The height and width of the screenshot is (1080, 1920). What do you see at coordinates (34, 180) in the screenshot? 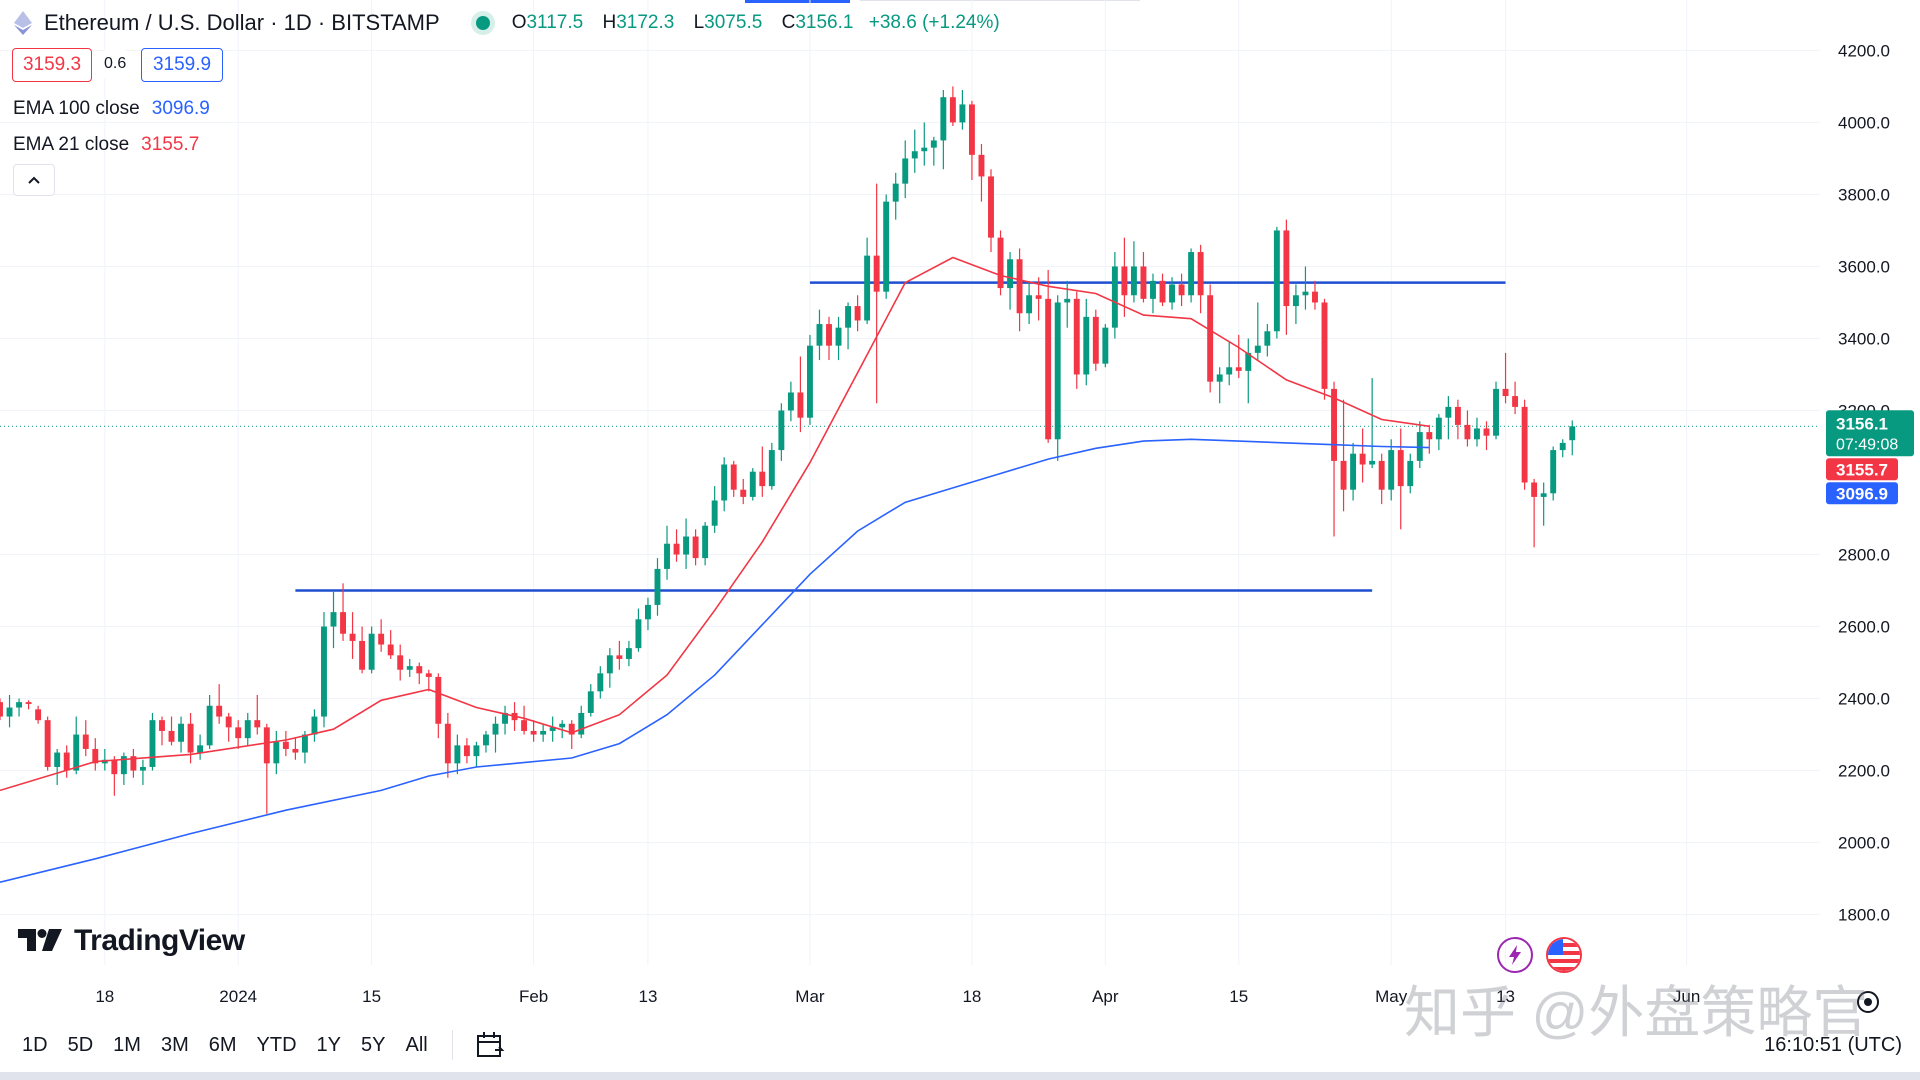
I see `collapse-legend-button` at bounding box center [34, 180].